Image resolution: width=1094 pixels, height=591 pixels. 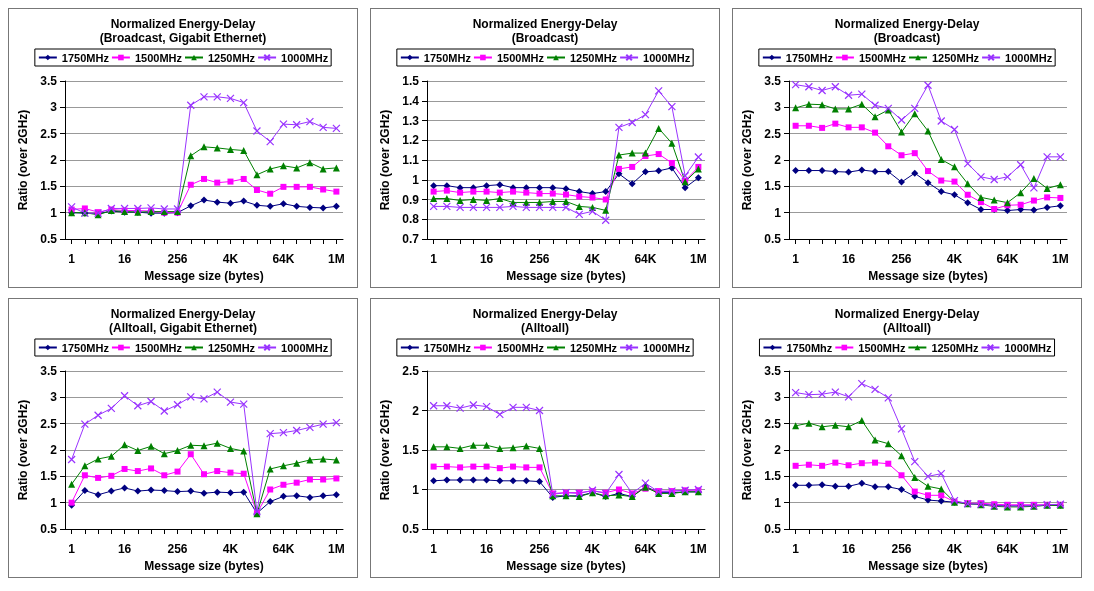 What do you see at coordinates (411, 160) in the screenshot?
I see `y-tick-label: 1.1` at bounding box center [411, 160].